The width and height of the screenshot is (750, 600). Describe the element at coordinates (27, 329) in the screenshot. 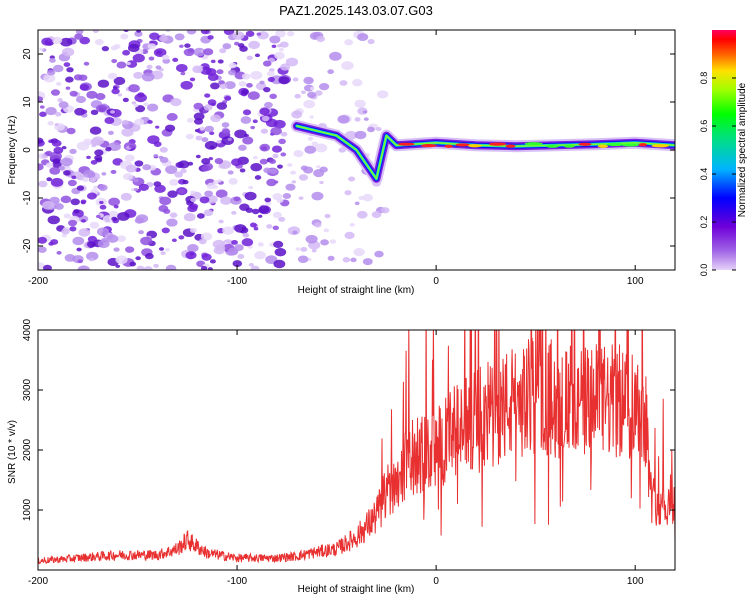

I see `snr-ytick-label: 4000` at that location.